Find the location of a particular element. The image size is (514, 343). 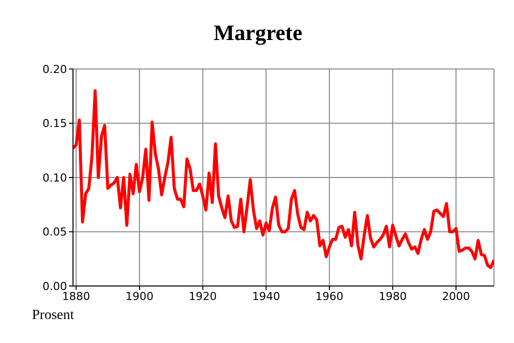

x-tick-label: 1940 is located at coordinates (266, 296).